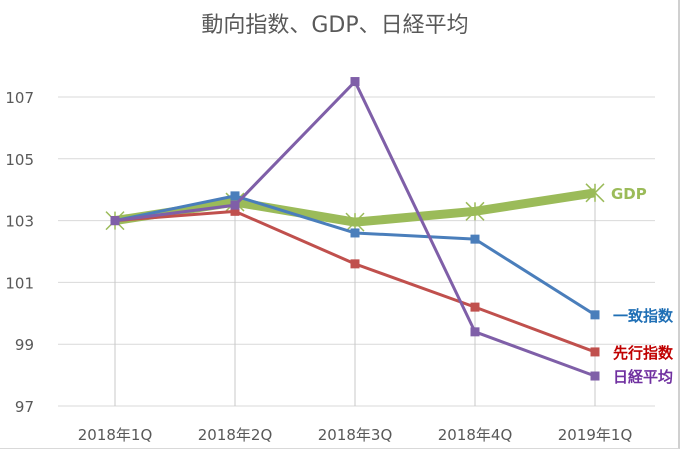 Image resolution: width=689 pixels, height=451 pixels. I want to click on series-label: 日経平均, so click(643, 377).